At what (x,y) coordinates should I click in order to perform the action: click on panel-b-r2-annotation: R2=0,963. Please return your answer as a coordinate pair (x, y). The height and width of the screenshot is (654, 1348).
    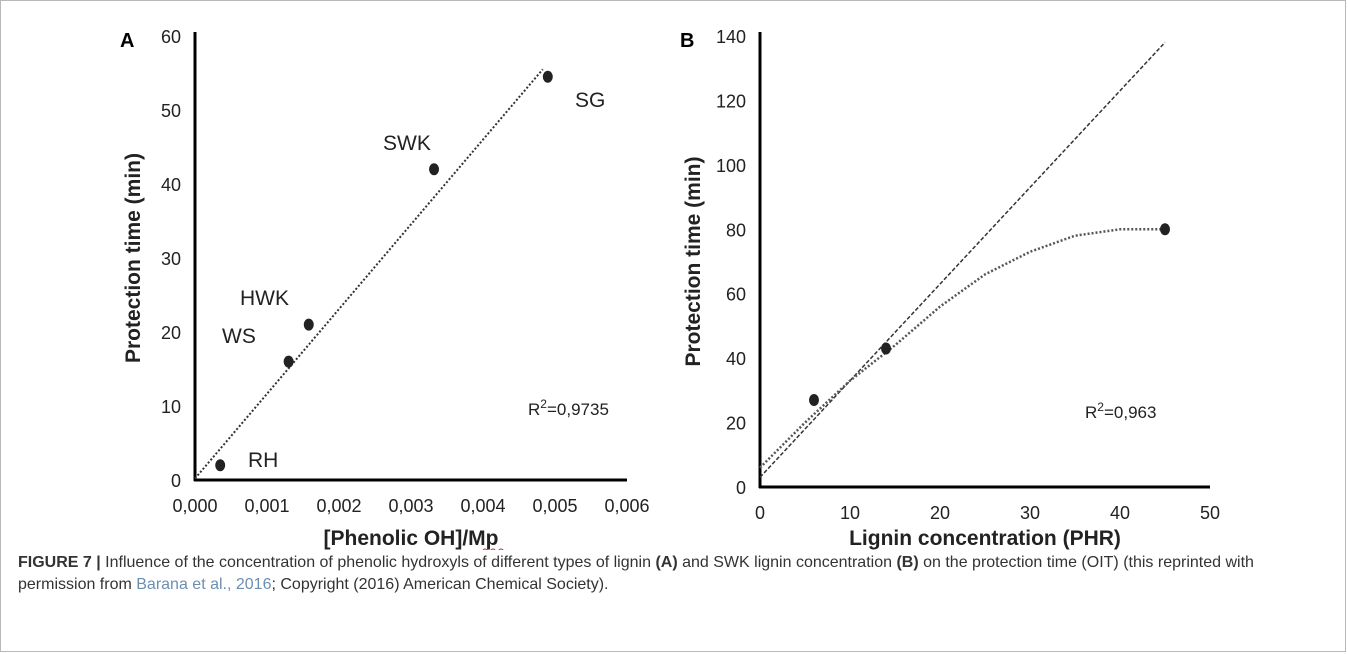
    Looking at the image, I should click on (1120, 411).